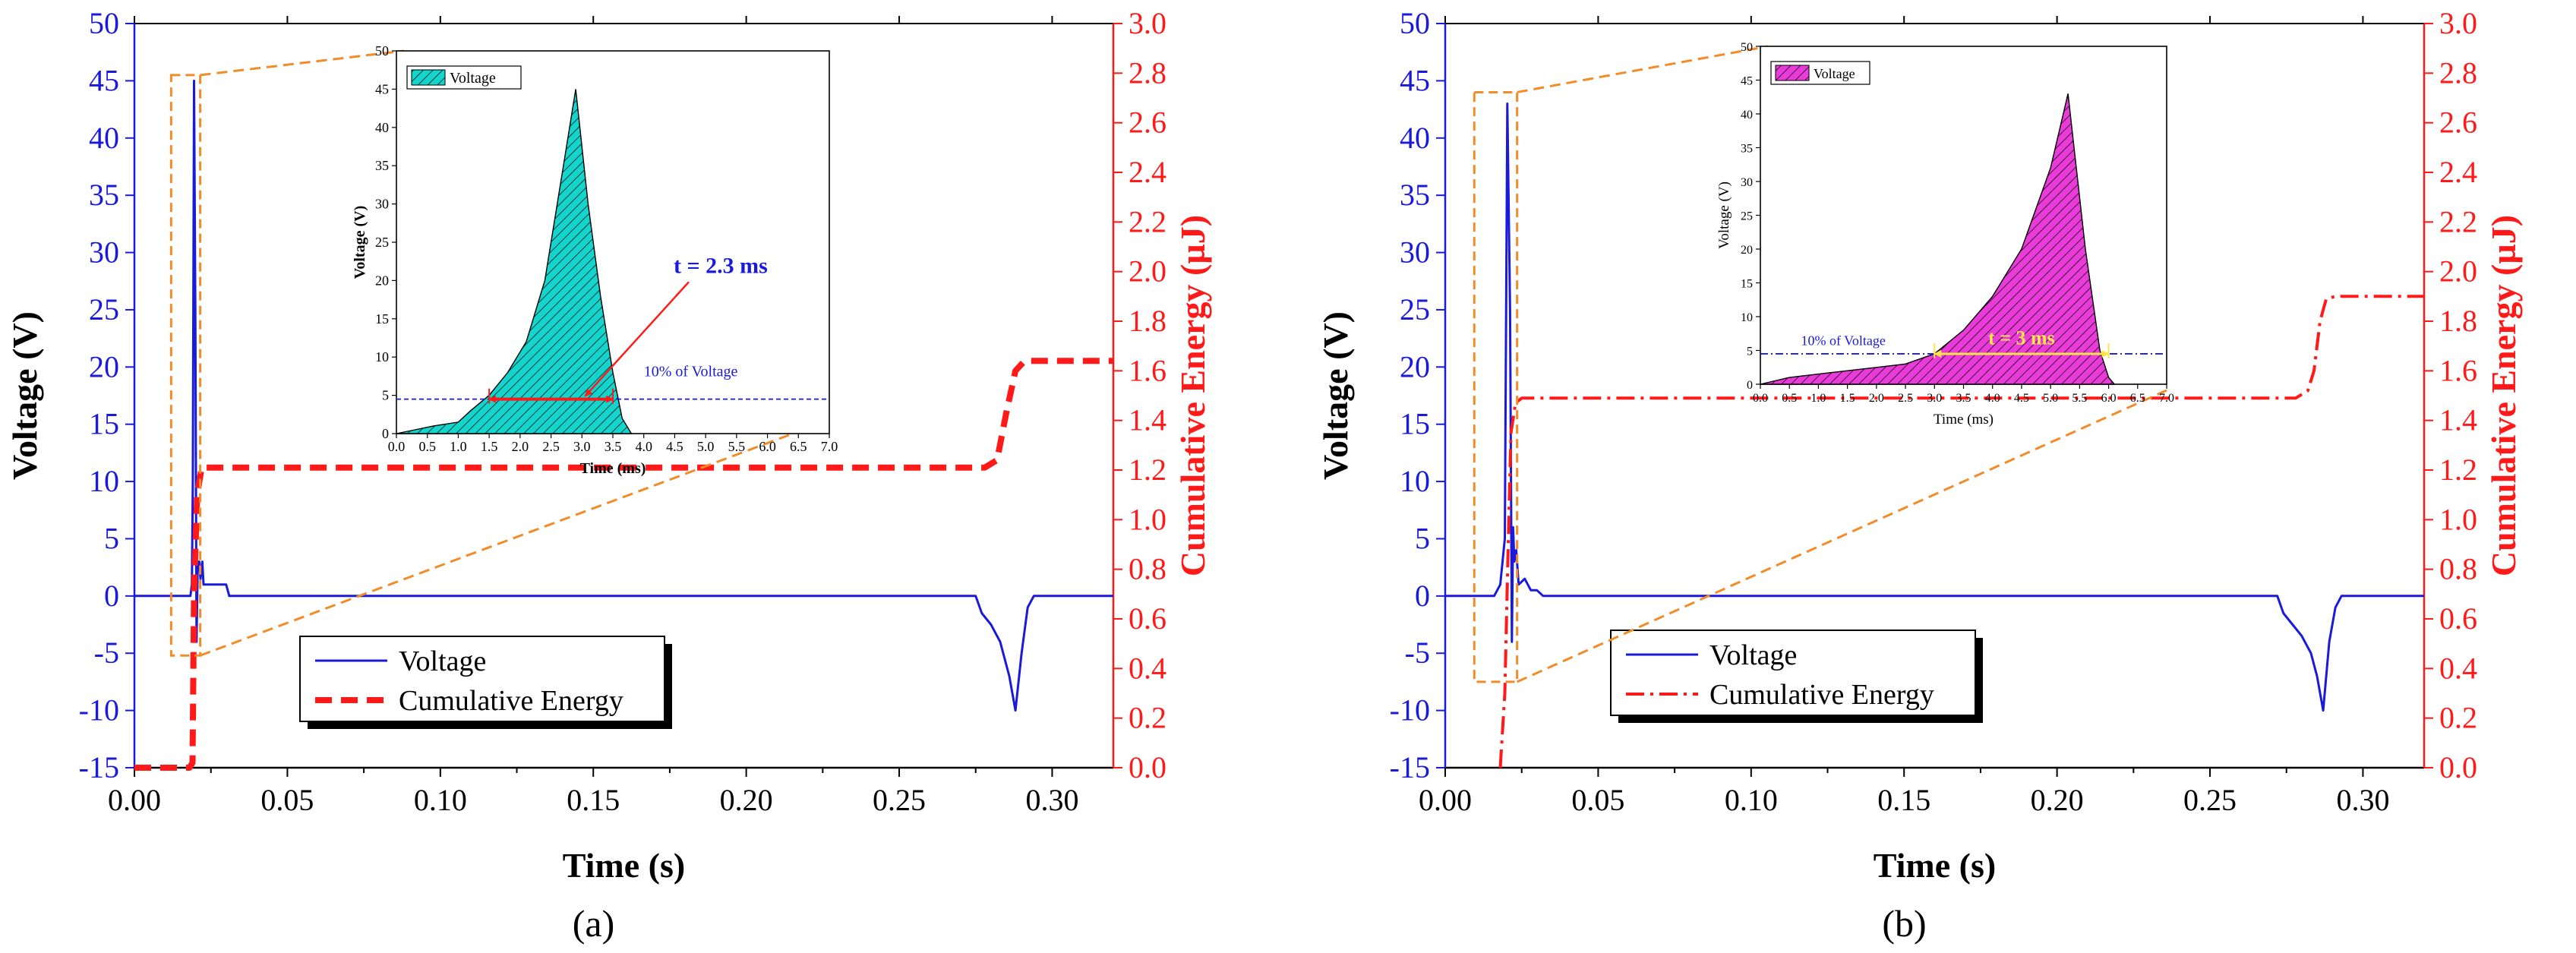 The image size is (2576, 953). I want to click on x-tick-label: 0.00, so click(134, 800).